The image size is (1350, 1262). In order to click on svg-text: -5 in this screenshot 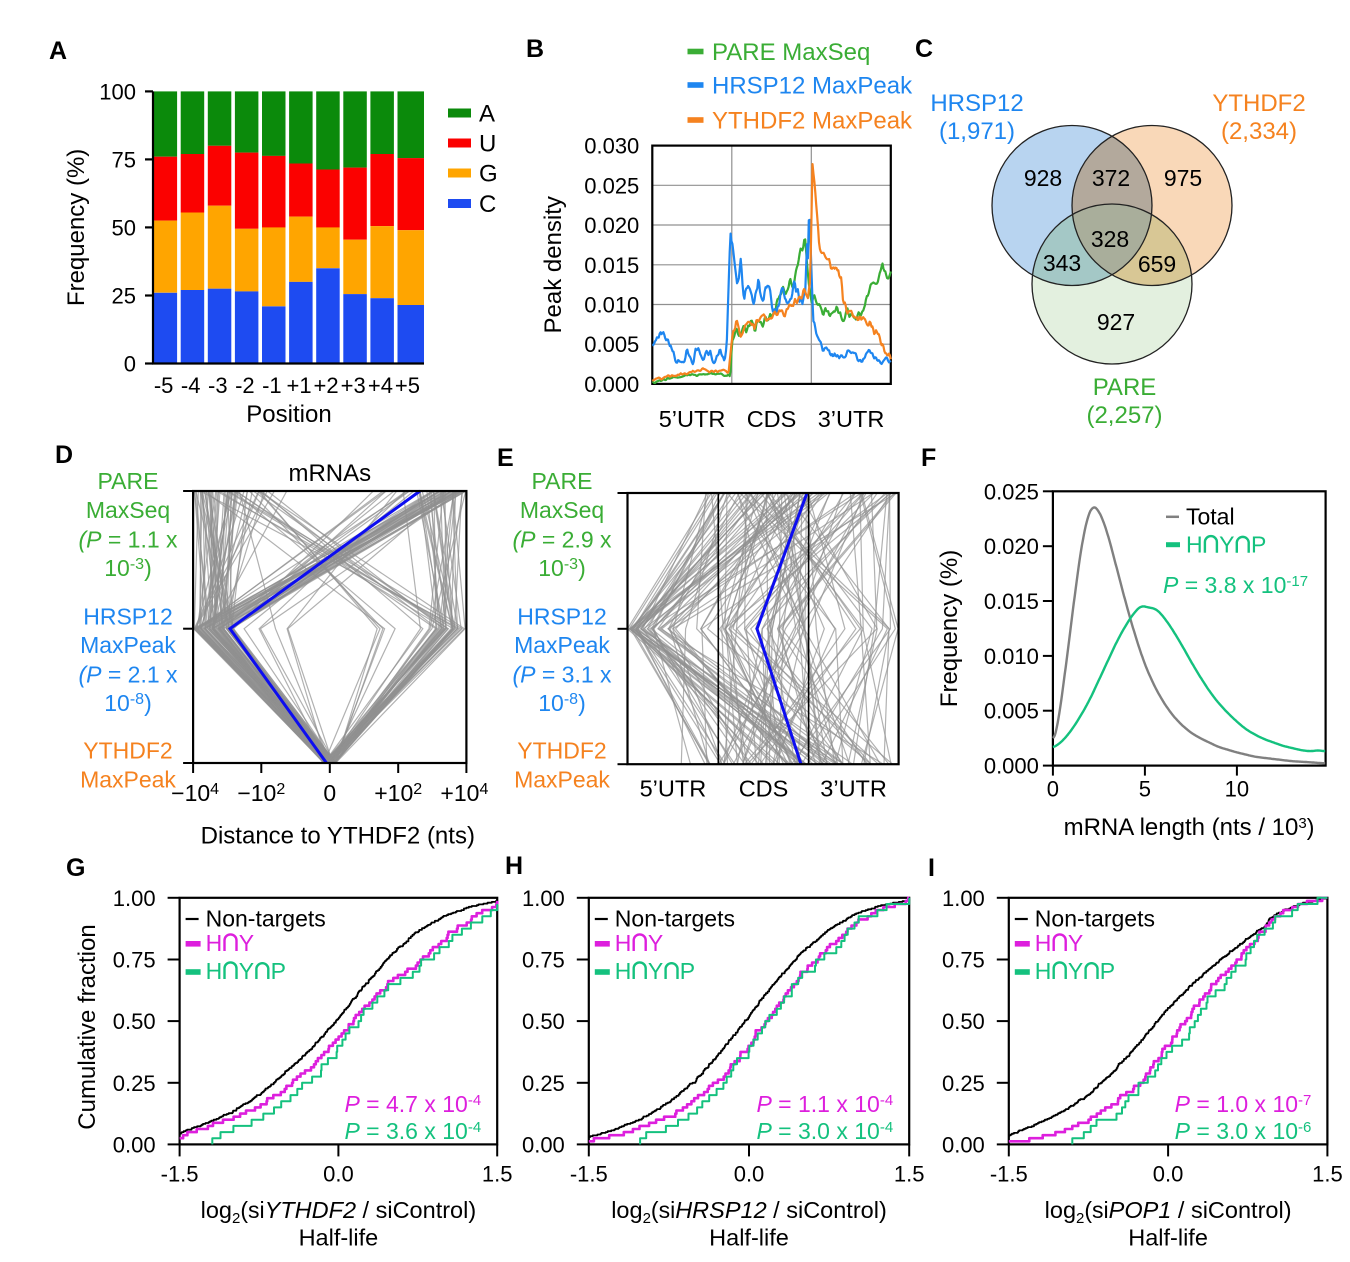, I will do `click(164, 385)`.